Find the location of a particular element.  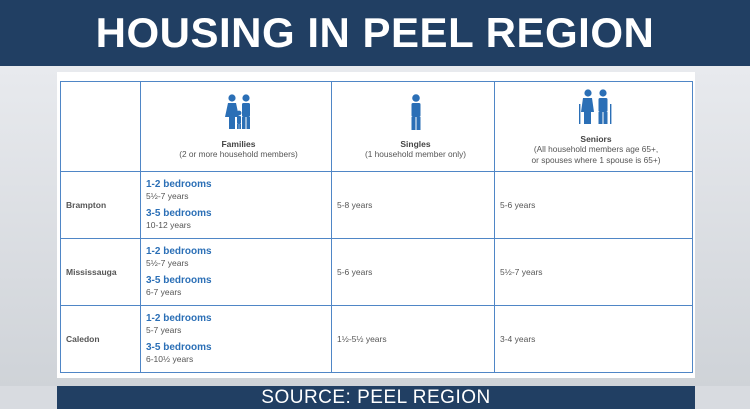

source-label: SOURCE: PEEL REGION is located at coordinates (376, 397).